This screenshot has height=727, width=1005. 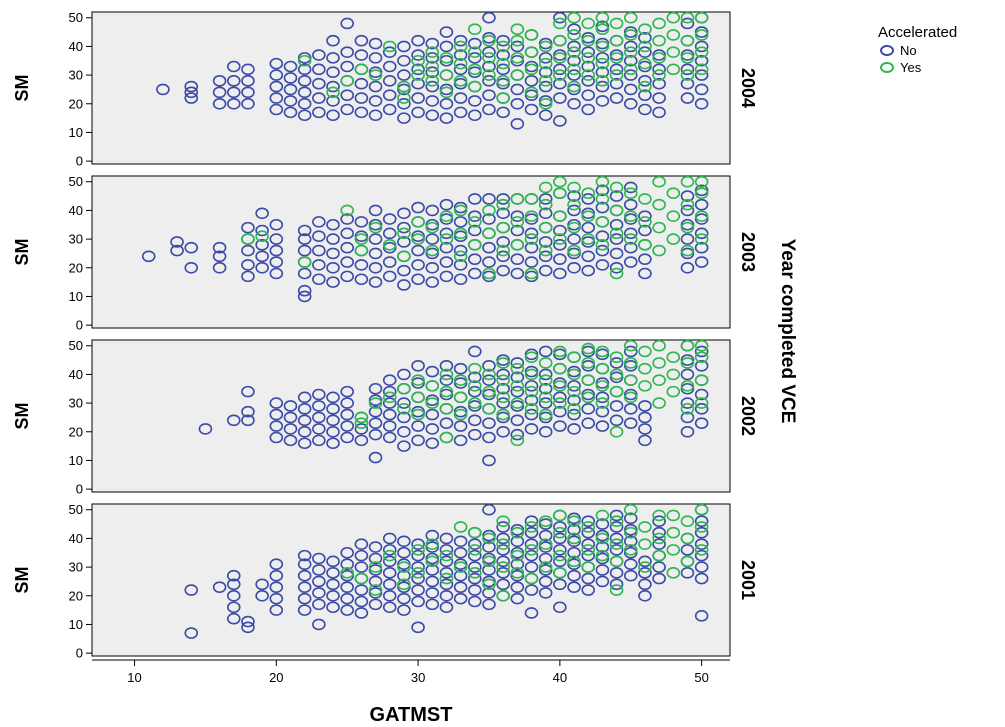 What do you see at coordinates (79, 325) in the screenshot?
I see `y-tick-label: 0` at bounding box center [79, 325].